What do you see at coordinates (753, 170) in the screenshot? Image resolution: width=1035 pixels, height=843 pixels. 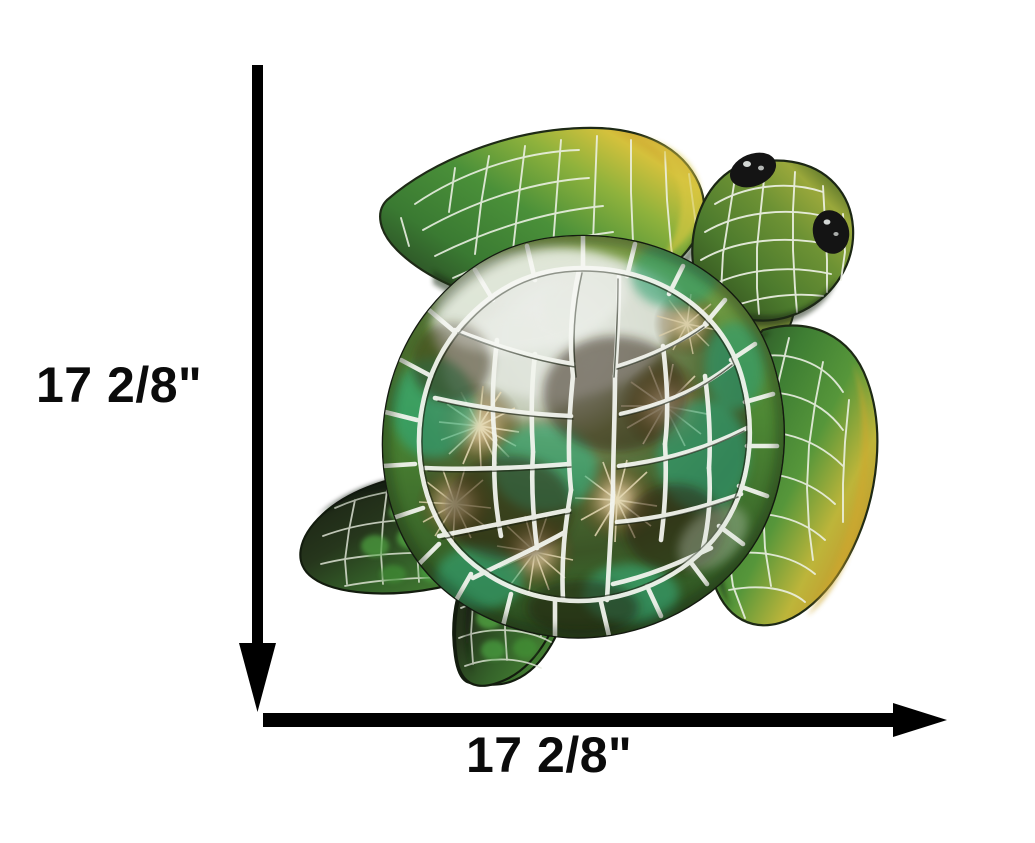 I see `eye-left` at bounding box center [753, 170].